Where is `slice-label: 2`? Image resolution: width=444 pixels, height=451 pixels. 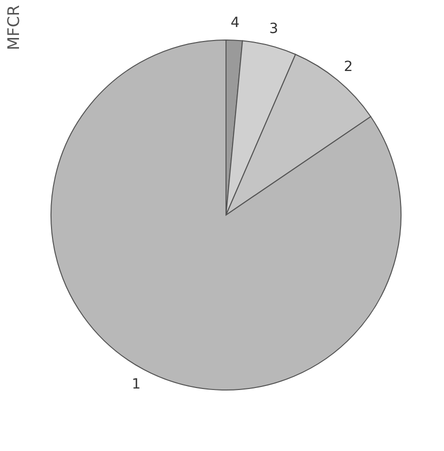 slice-label: 2 is located at coordinates (348, 67).